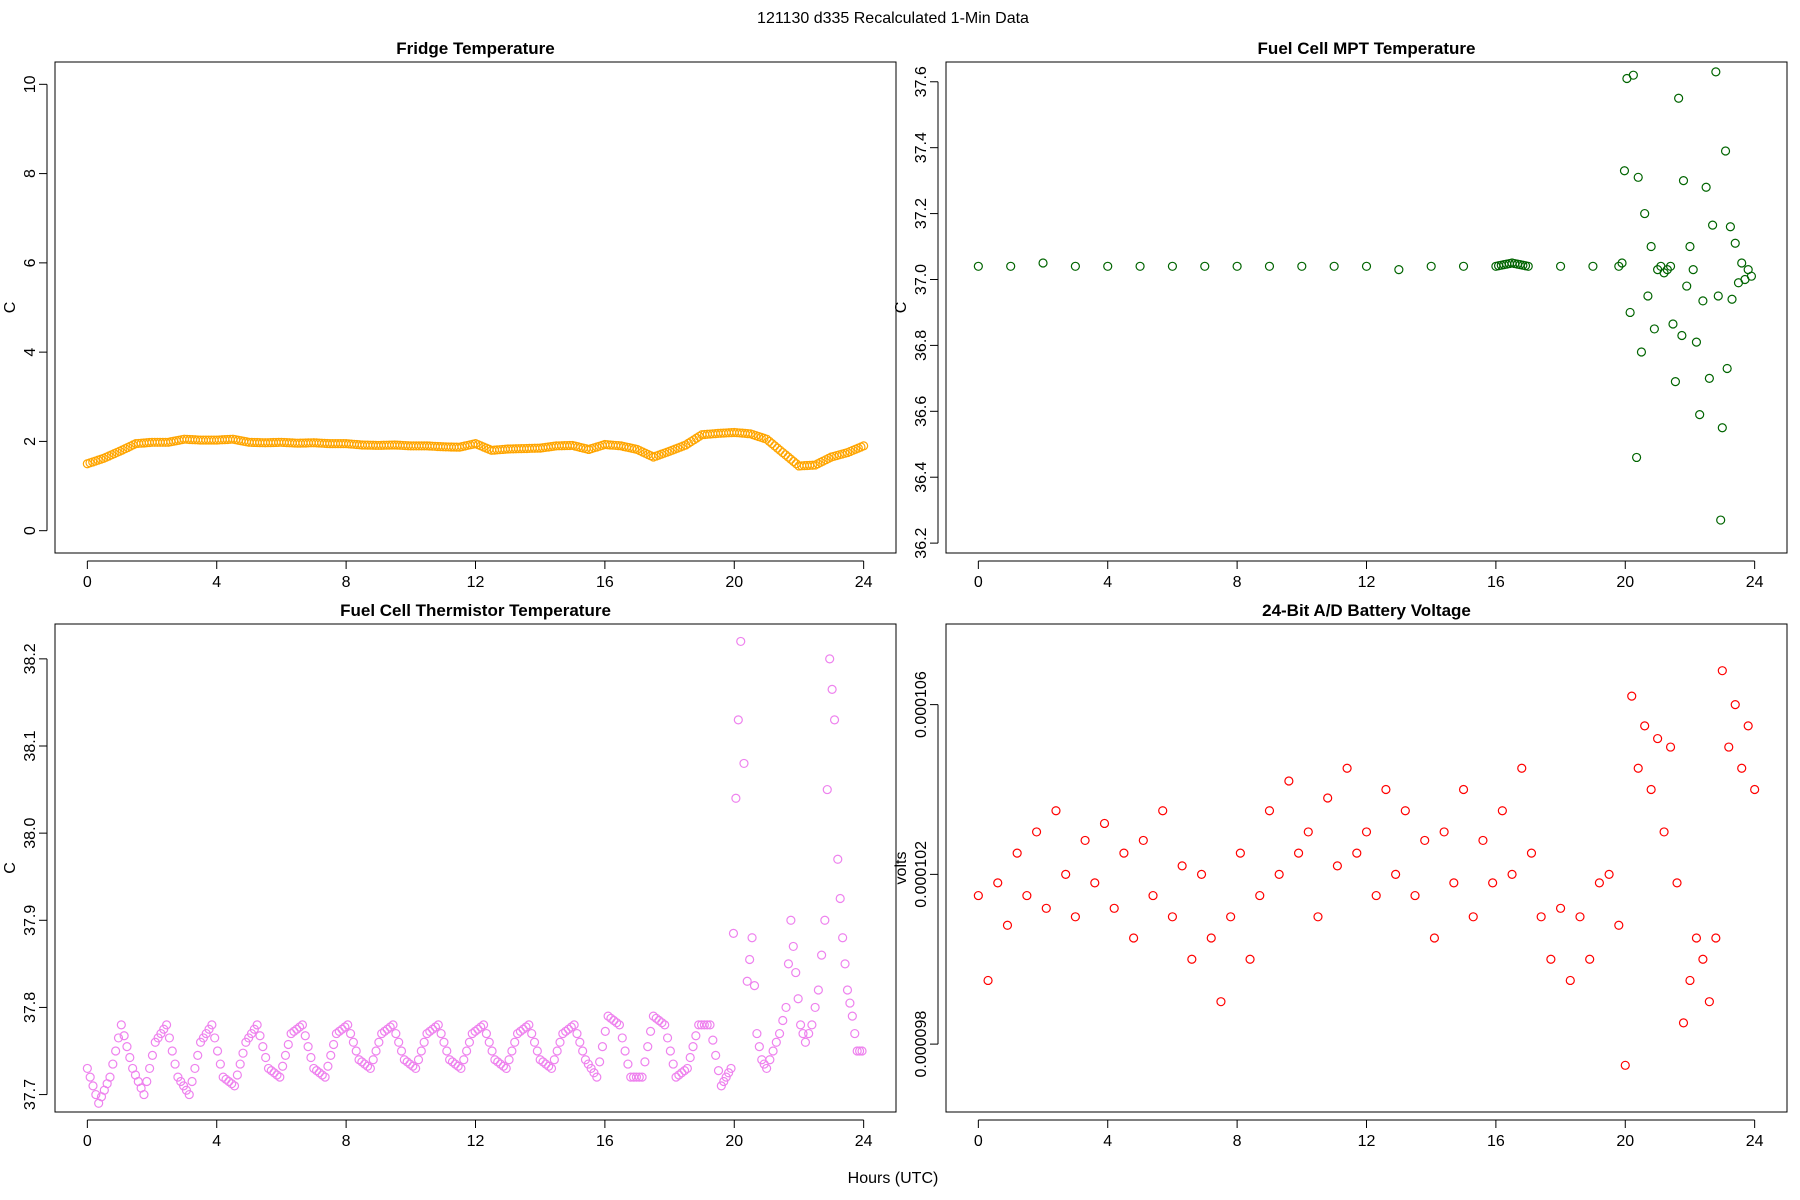 The height and width of the screenshot is (1200, 1800). I want to click on x-tick-label-mpt-0: 0, so click(978, 582).